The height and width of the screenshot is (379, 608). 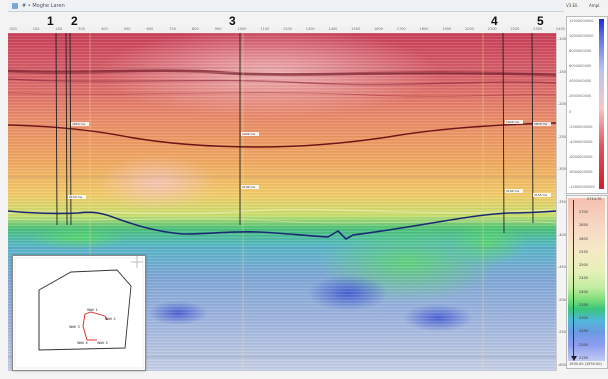 What do you see at coordinates (570, 111) in the screenshot?
I see `amplitude-tick: 0` at bounding box center [570, 111].